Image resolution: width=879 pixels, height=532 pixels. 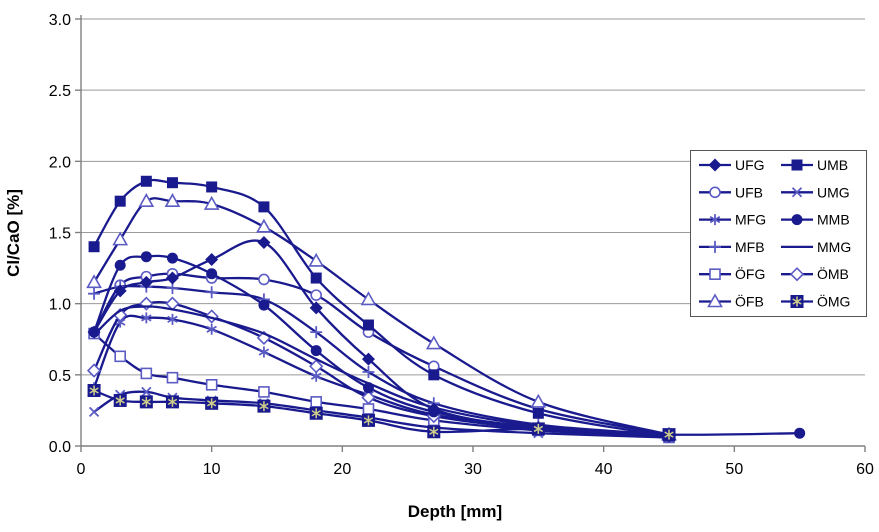 What do you see at coordinates (815, 273) in the screenshot?
I see `legend-entry-ÖMB: ÖMB` at bounding box center [815, 273].